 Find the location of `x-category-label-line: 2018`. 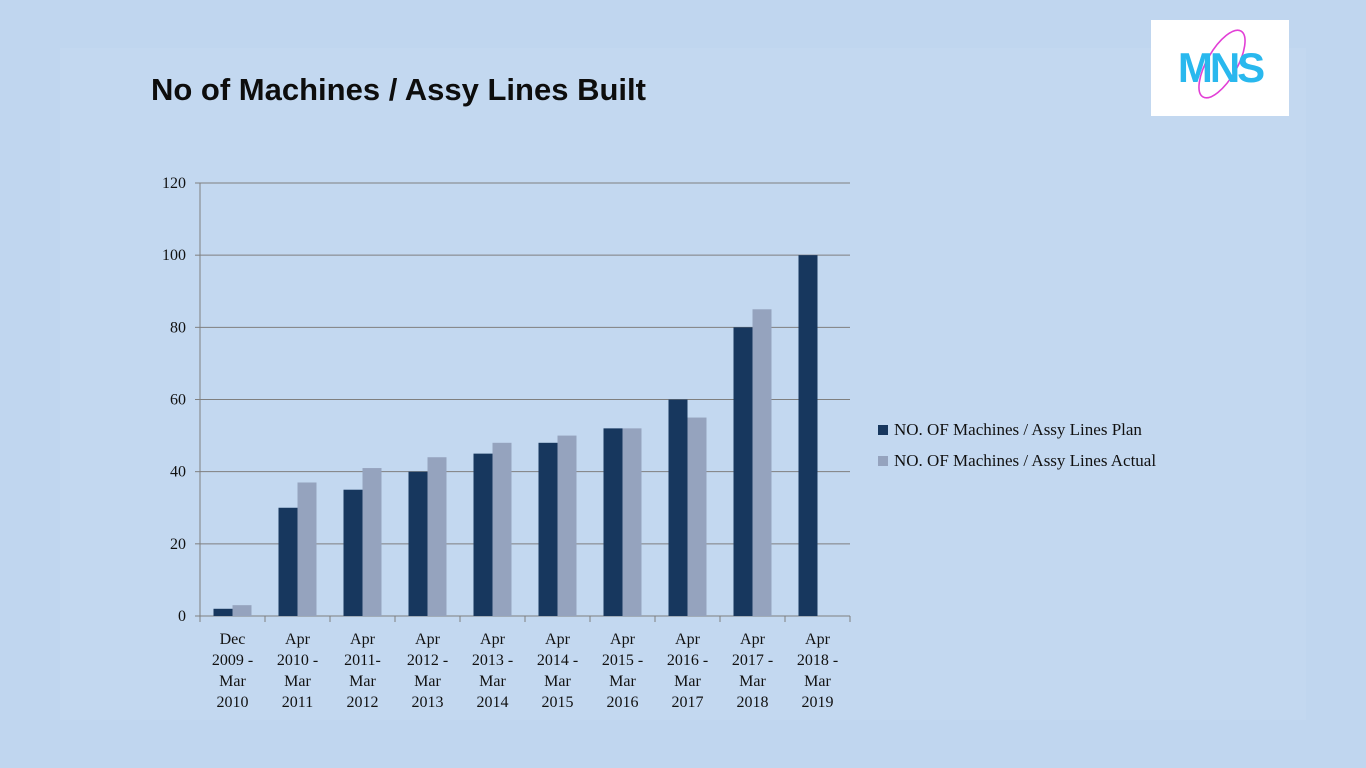

x-category-label-line: 2018 is located at coordinates (753, 702).